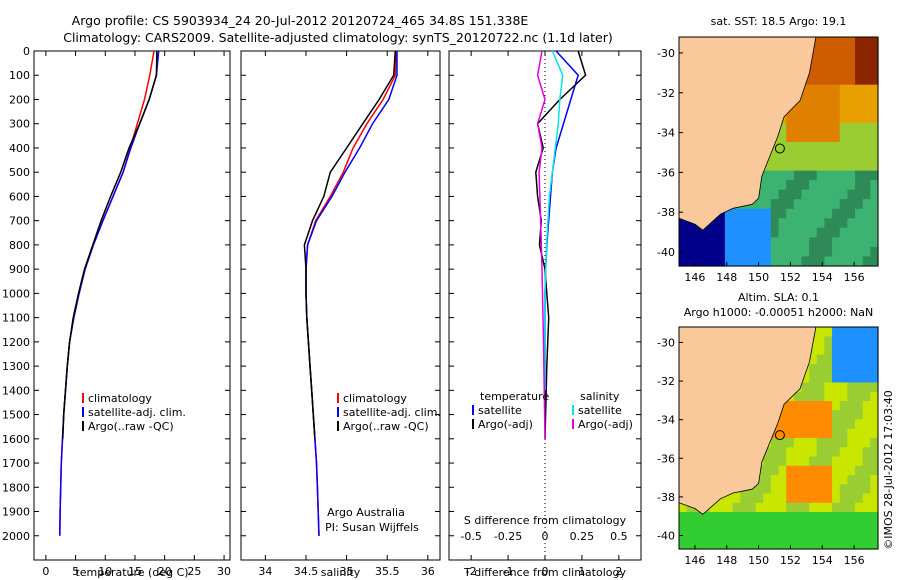 The image size is (900, 580). What do you see at coordinates (366, 512) in the screenshot?
I see `credit-line1: Argo Australia` at bounding box center [366, 512].